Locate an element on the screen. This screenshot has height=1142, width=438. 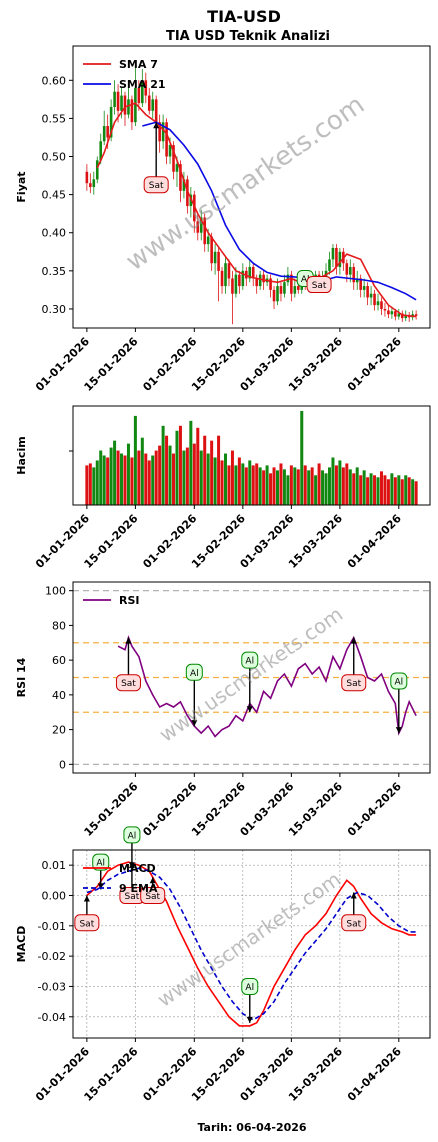
legend: RSI is located at coordinates (111, 600).